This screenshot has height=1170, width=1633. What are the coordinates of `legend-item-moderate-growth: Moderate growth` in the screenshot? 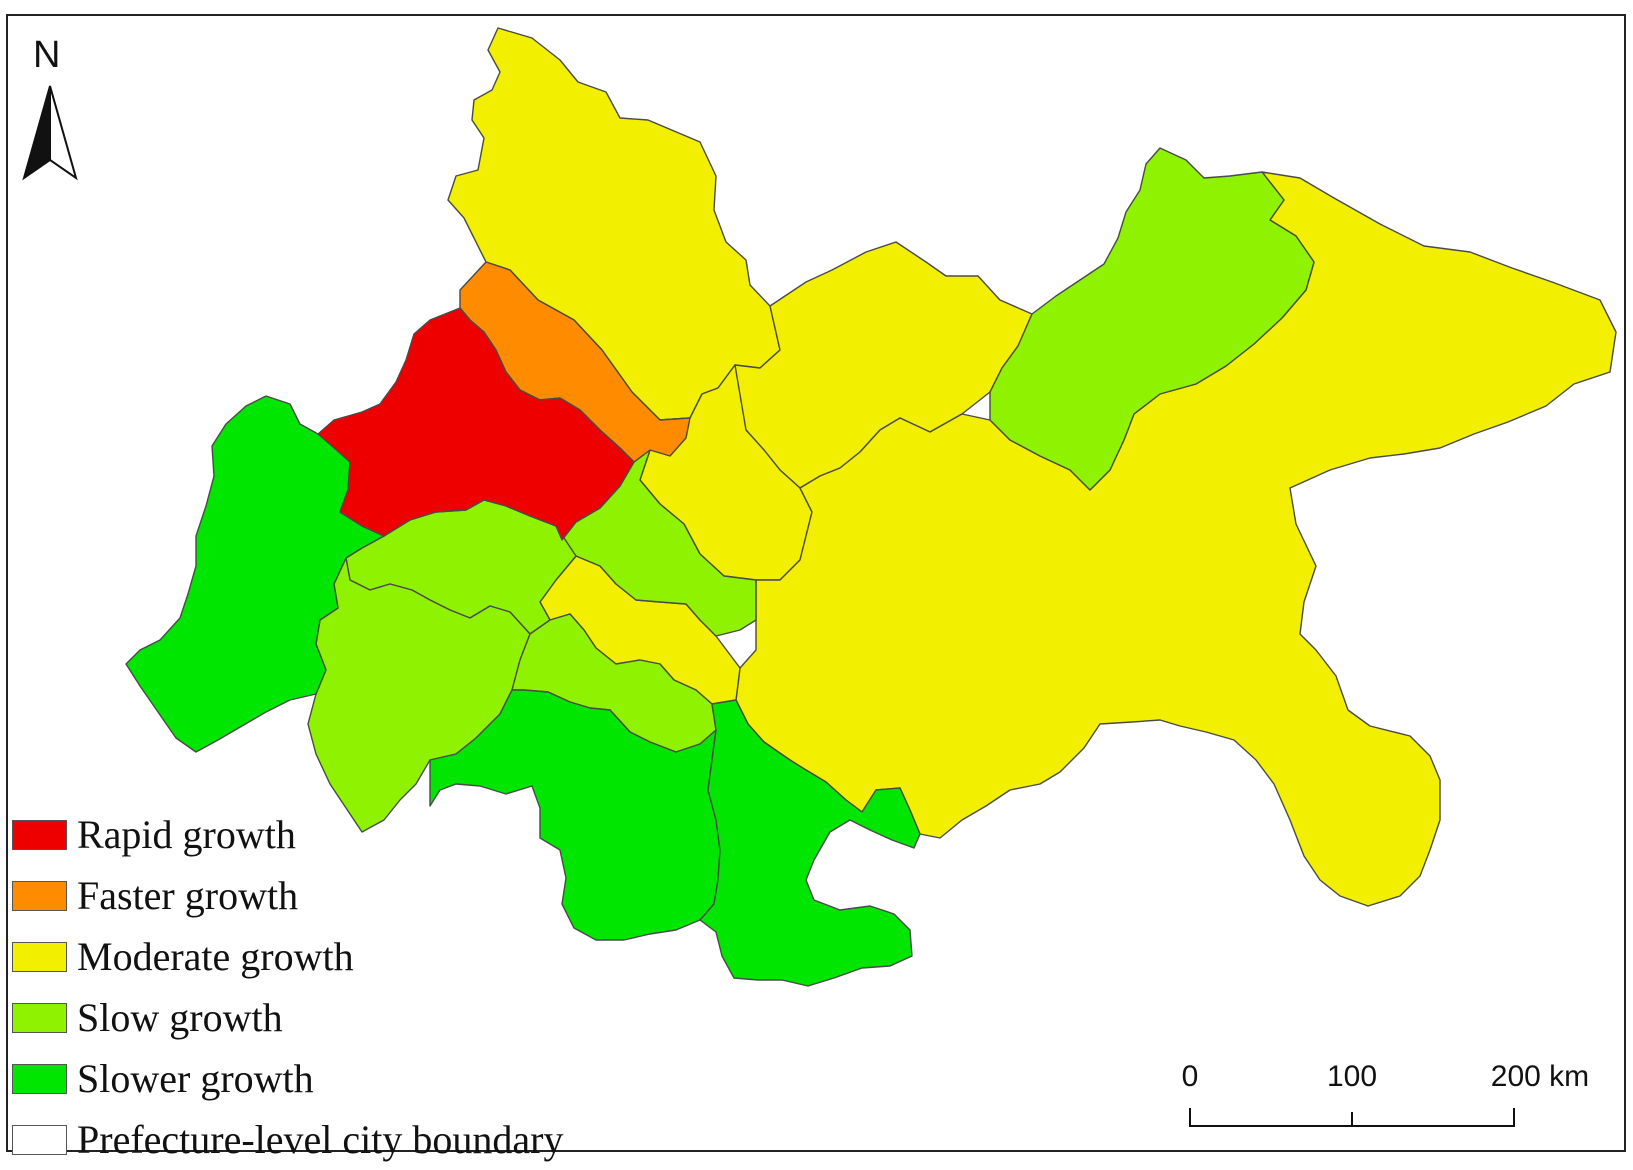 It's located at (352, 956).